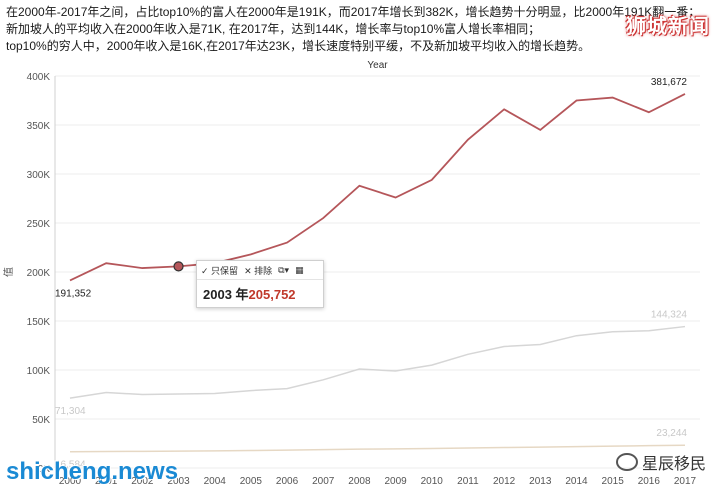 This screenshot has height=490, width=720. What do you see at coordinates (673, 464) in the screenshot?
I see `watermark-right-label: 星辰移民` at bounding box center [673, 464].